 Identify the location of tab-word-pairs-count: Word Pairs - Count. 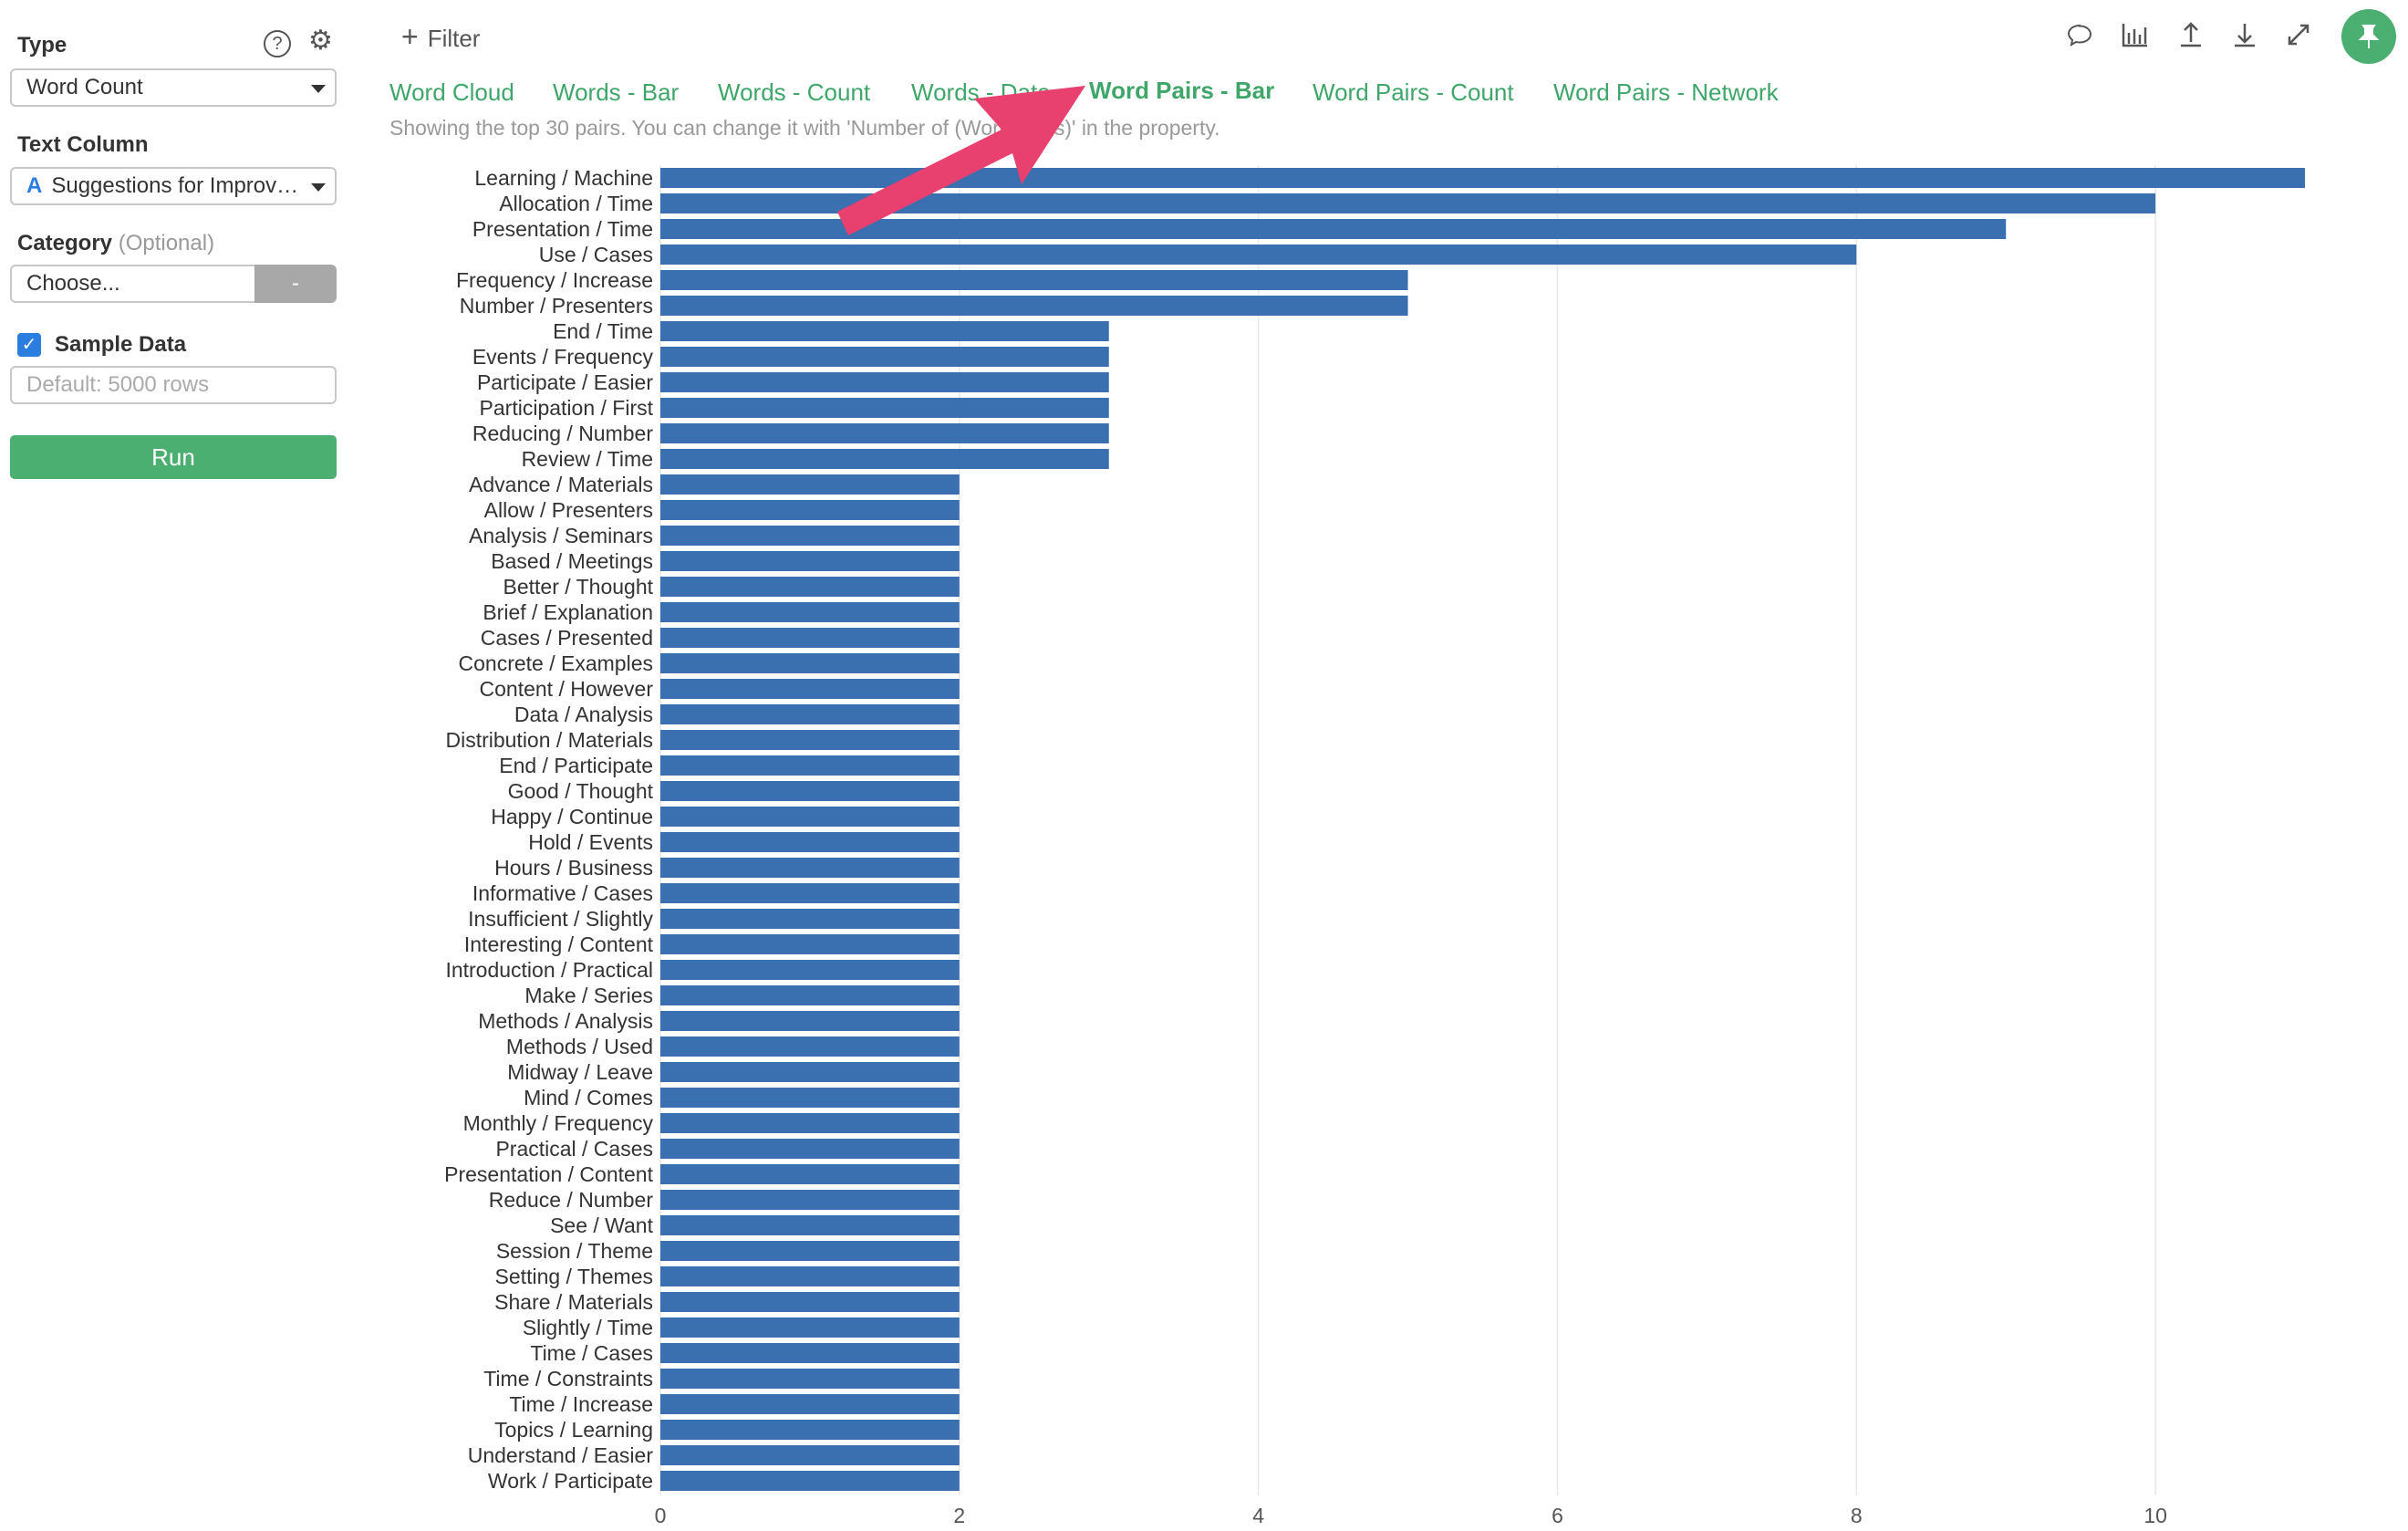
(1413, 92).